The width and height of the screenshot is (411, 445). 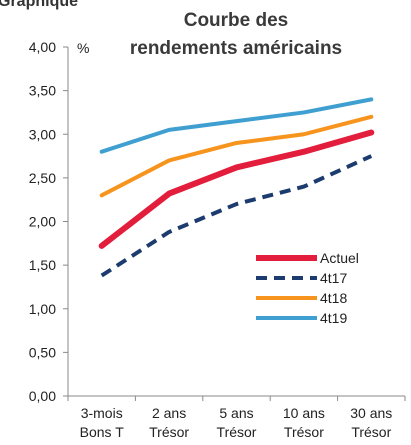 I want to click on y-tick-label: 3,50, so click(x=42, y=91).